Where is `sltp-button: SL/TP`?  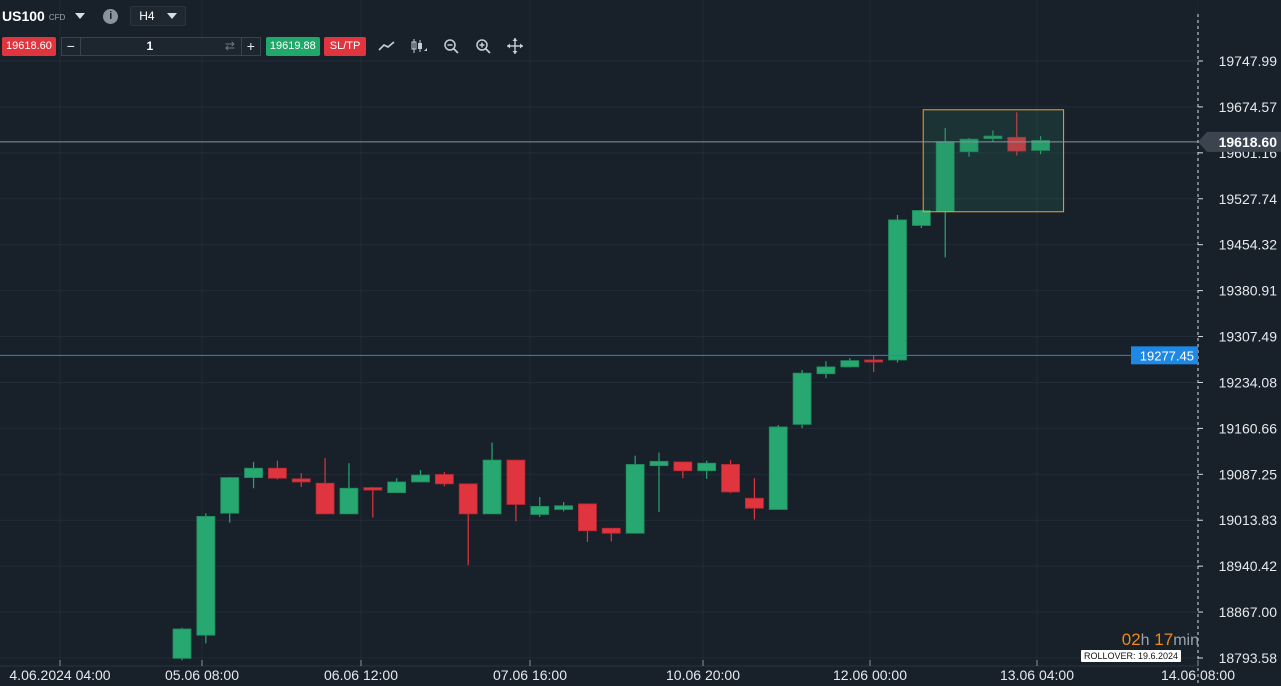 sltp-button: SL/TP is located at coordinates (345, 46).